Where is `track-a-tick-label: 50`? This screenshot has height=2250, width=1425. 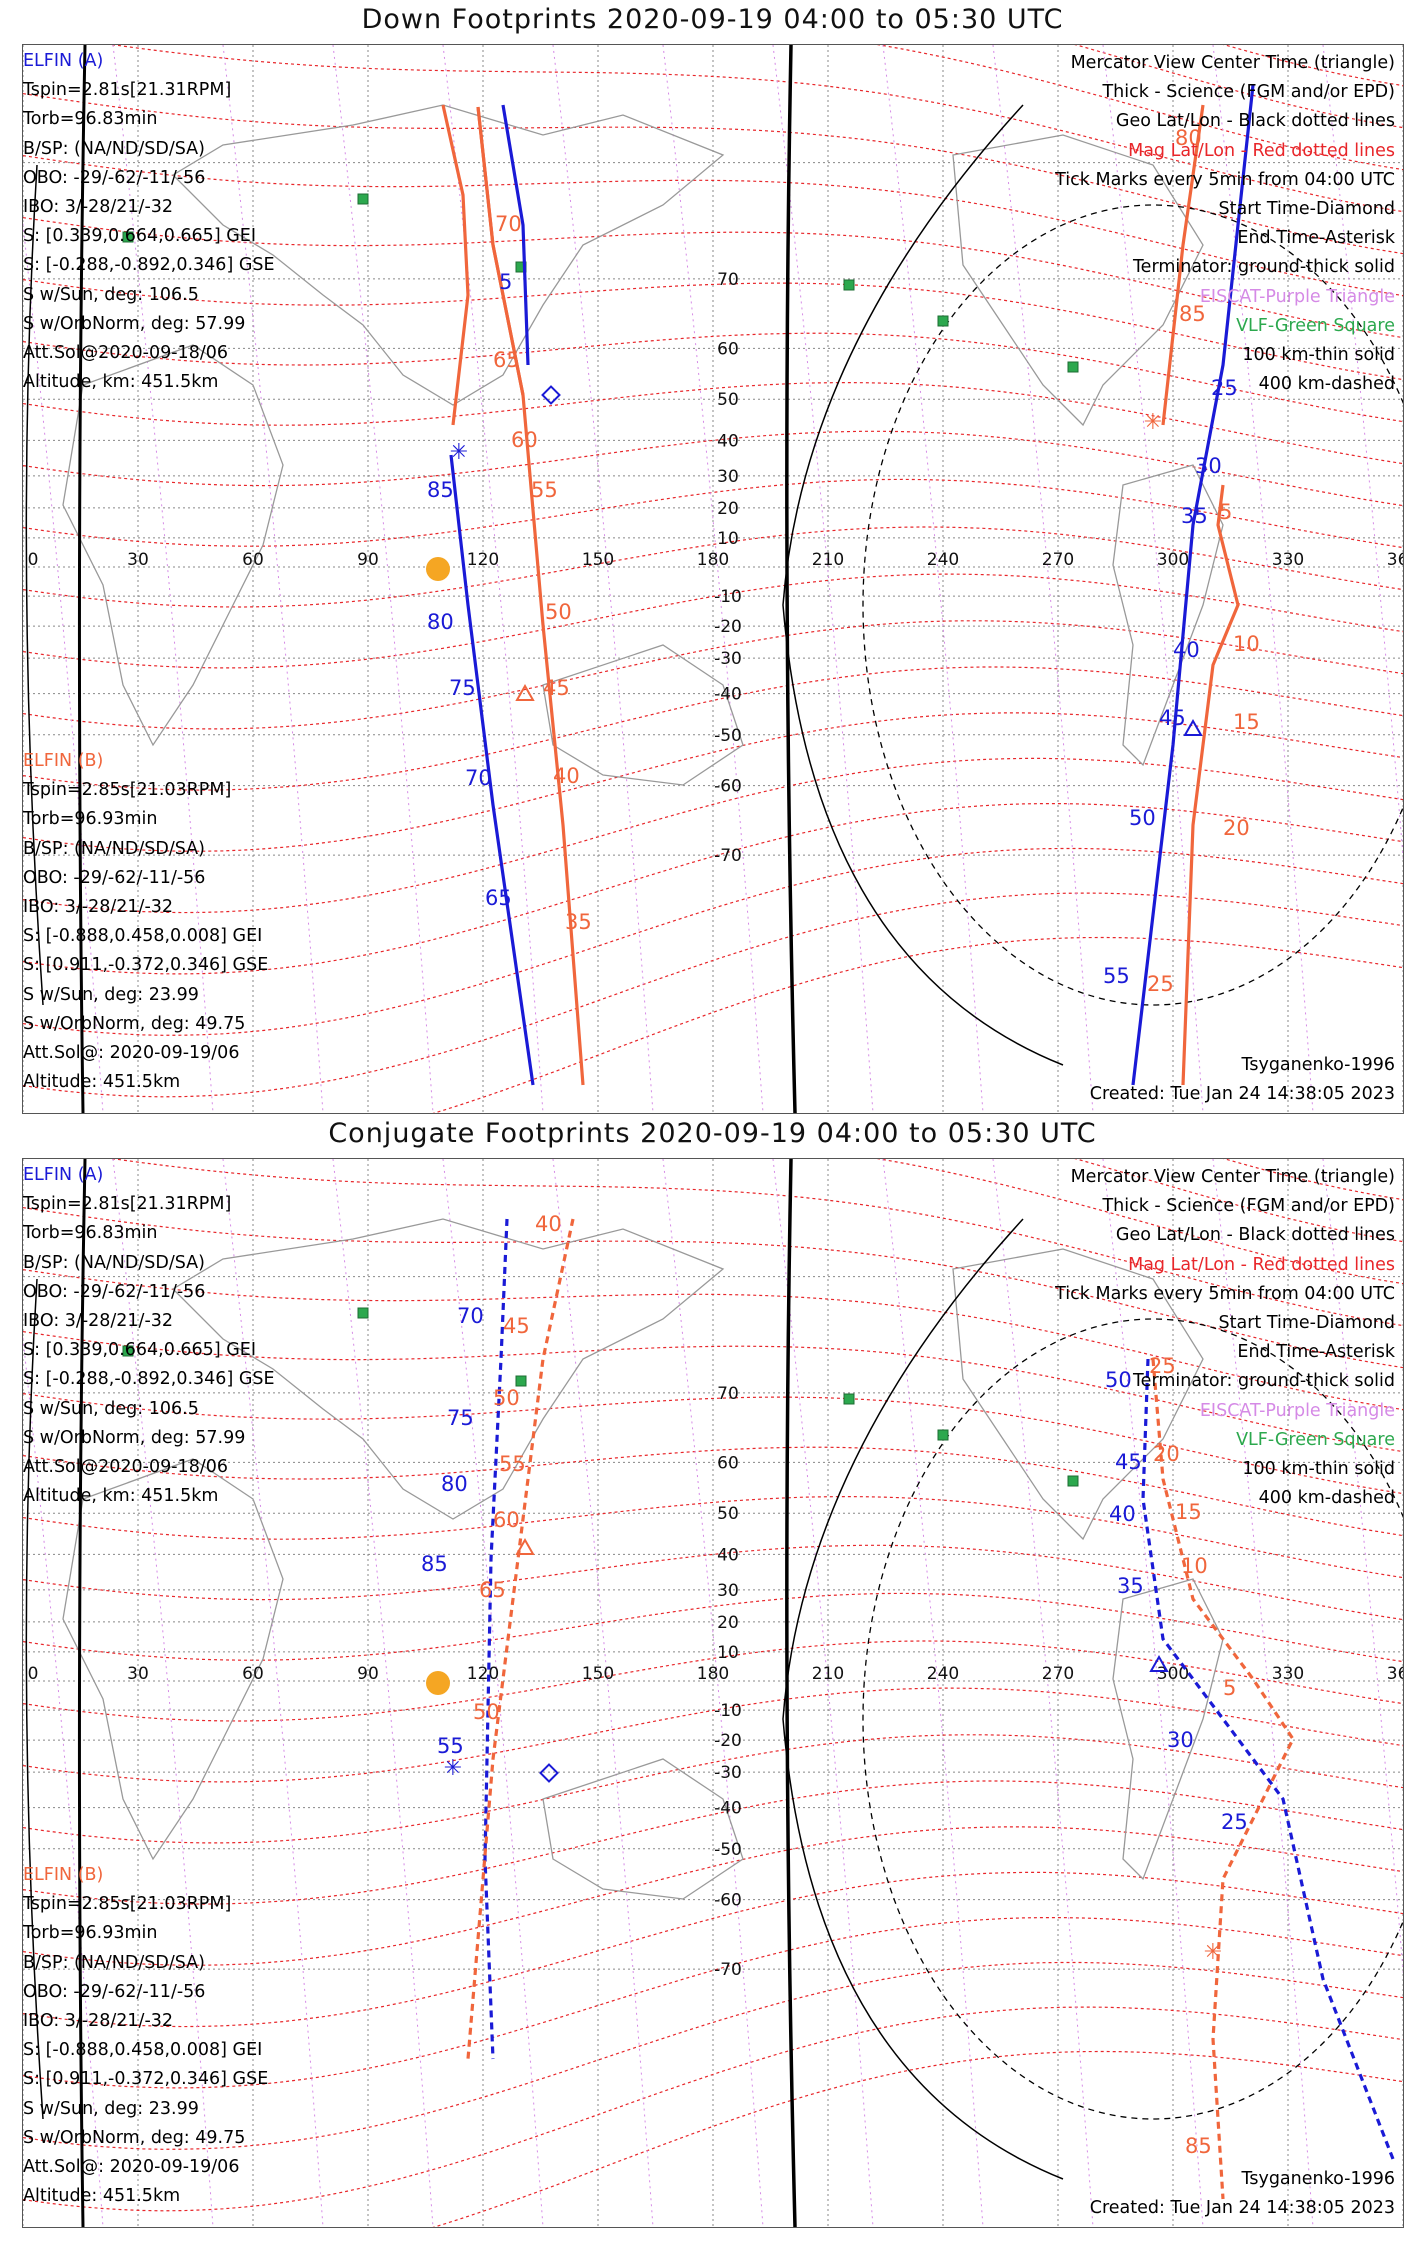 track-a-tick-label: 50 is located at coordinates (1142, 818).